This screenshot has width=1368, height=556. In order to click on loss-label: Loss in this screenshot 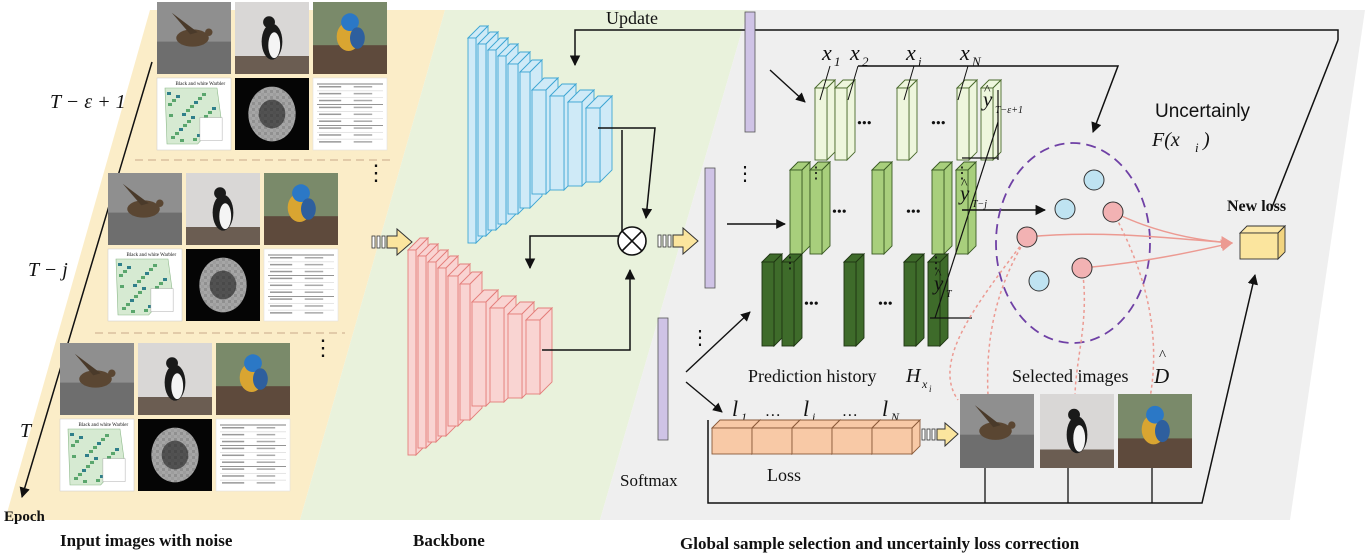, I will do `click(784, 475)`.